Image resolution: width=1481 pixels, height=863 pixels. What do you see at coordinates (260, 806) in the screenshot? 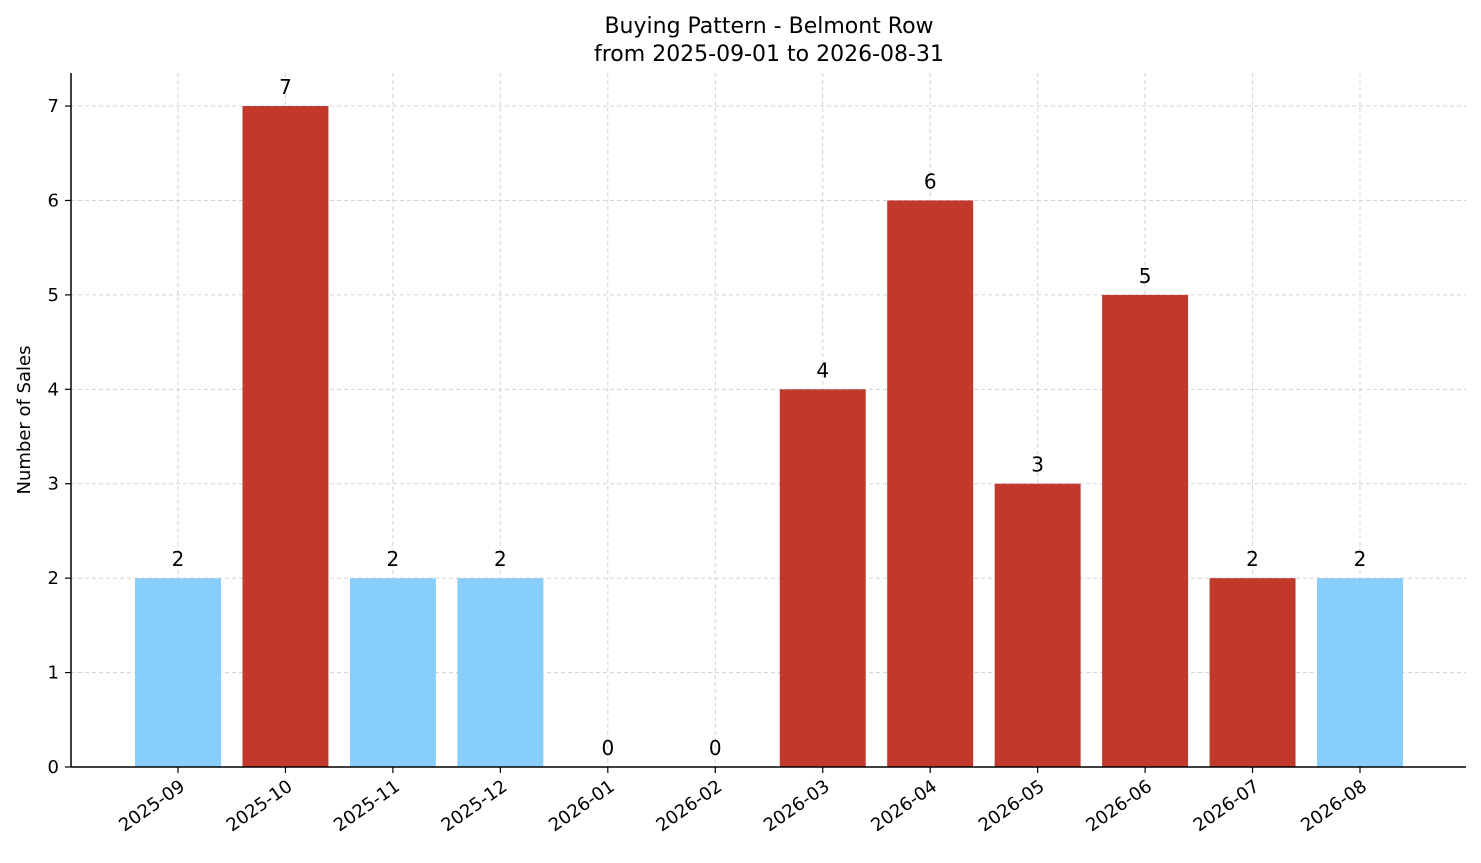
I see `x-tick-label: 2025-10` at bounding box center [260, 806].